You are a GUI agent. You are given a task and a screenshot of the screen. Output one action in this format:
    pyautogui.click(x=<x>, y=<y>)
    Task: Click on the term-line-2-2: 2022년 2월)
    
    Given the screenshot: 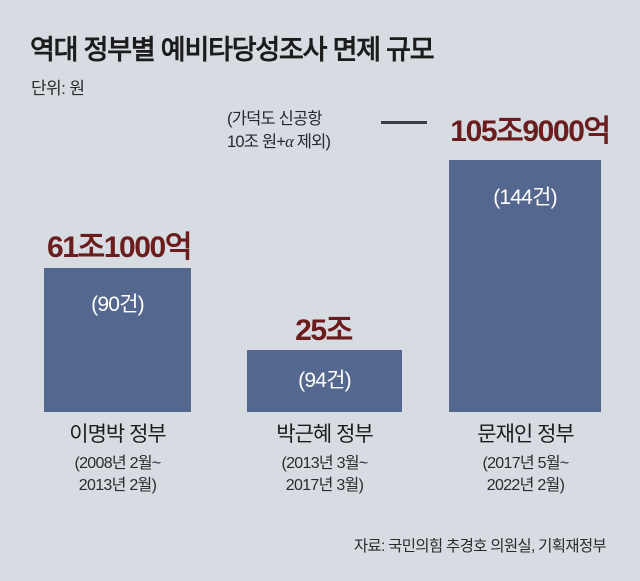 What is the action you would take?
    pyautogui.click(x=525, y=485)
    